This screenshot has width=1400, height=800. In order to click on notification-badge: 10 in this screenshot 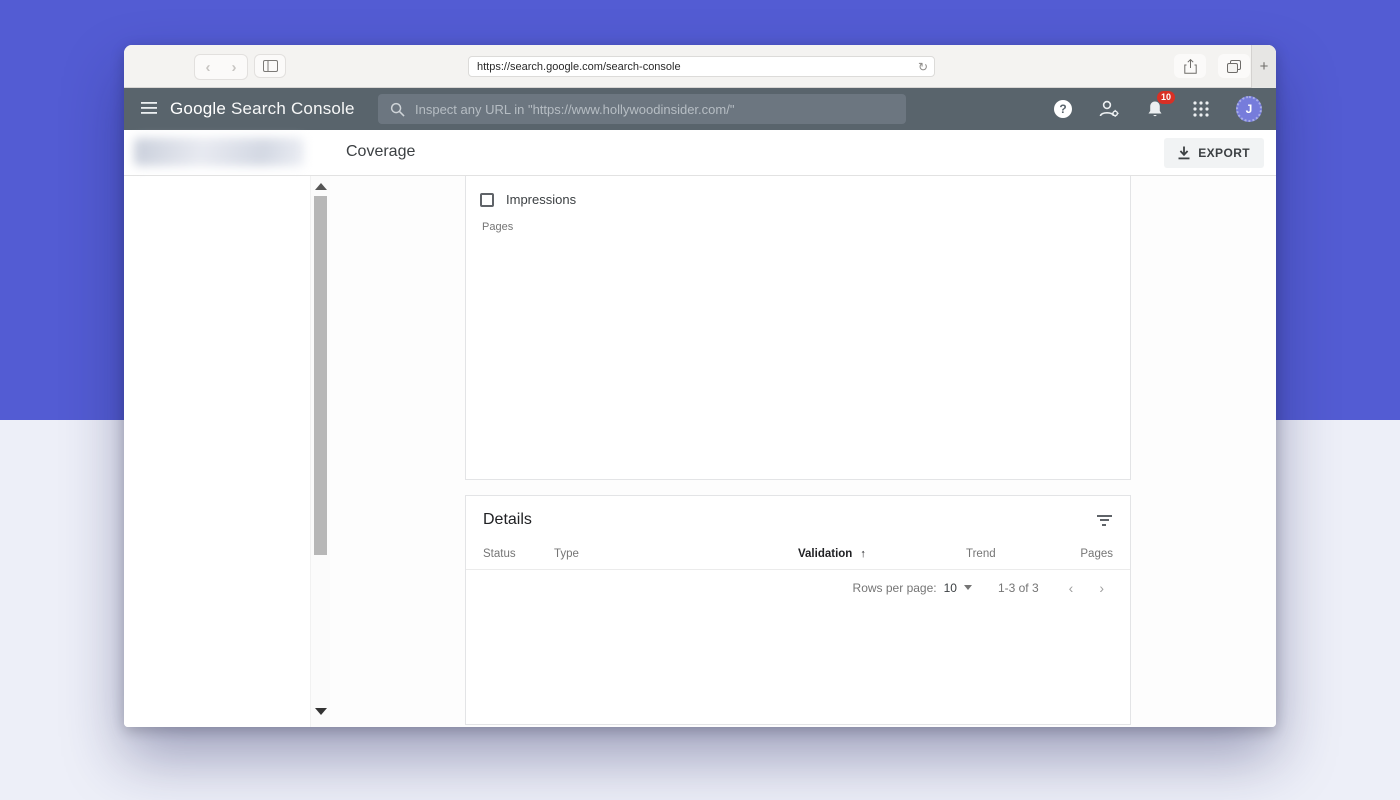, I will do `click(1165, 97)`.